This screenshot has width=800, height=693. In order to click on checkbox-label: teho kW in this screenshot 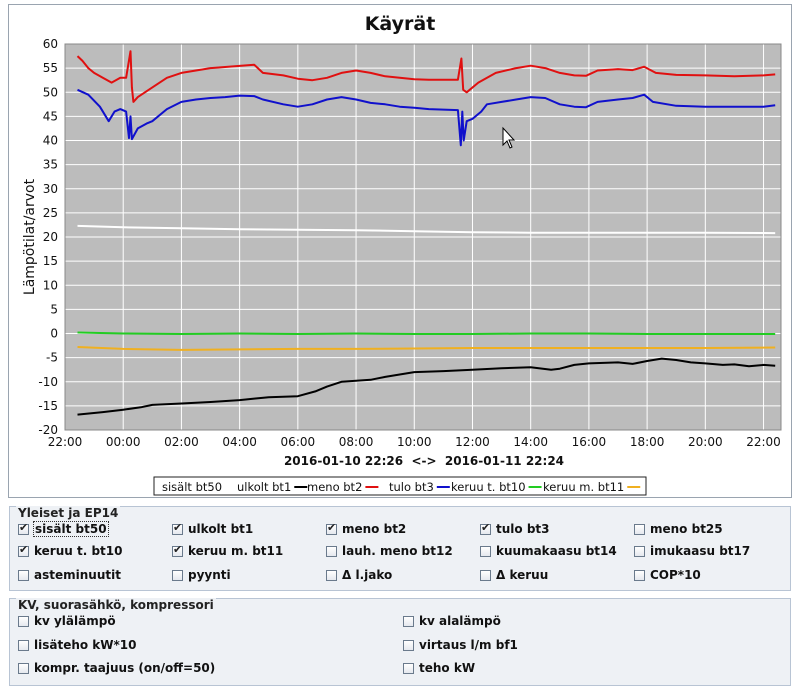, I will do `click(447, 668)`.